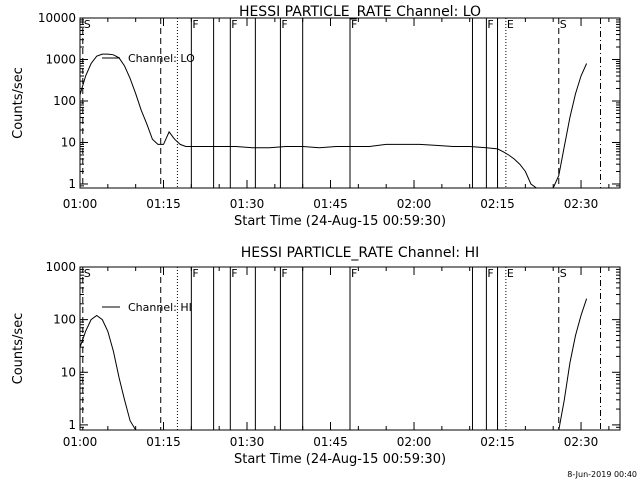  What do you see at coordinates (360, 12) in the screenshot?
I see `chart-title: HESSI PARTICLE_RATE Channel: LO` at bounding box center [360, 12].